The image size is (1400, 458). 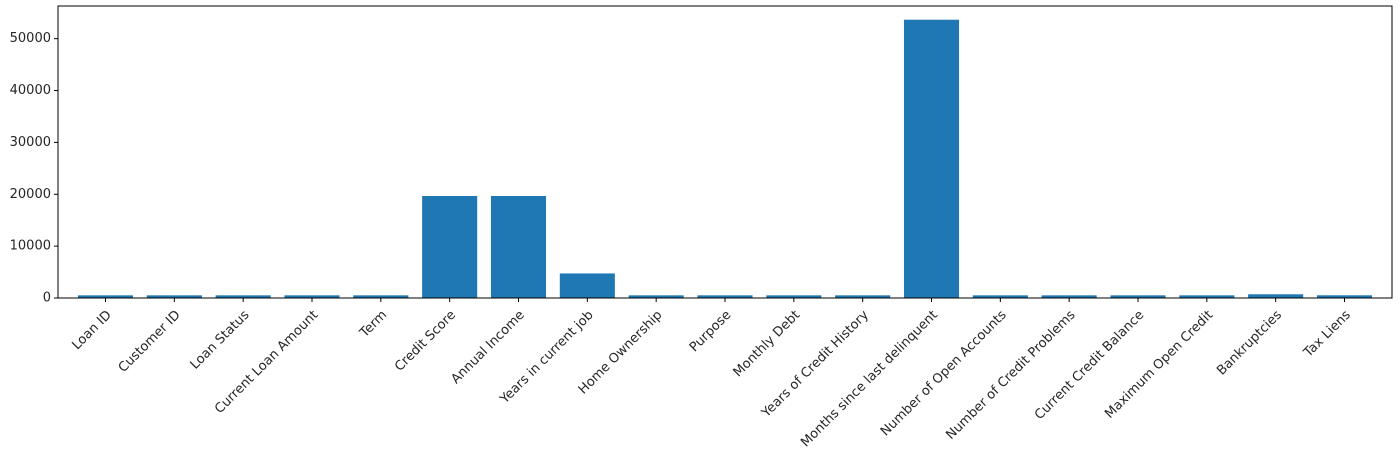 I want to click on bar-credit-score, so click(x=450, y=246).